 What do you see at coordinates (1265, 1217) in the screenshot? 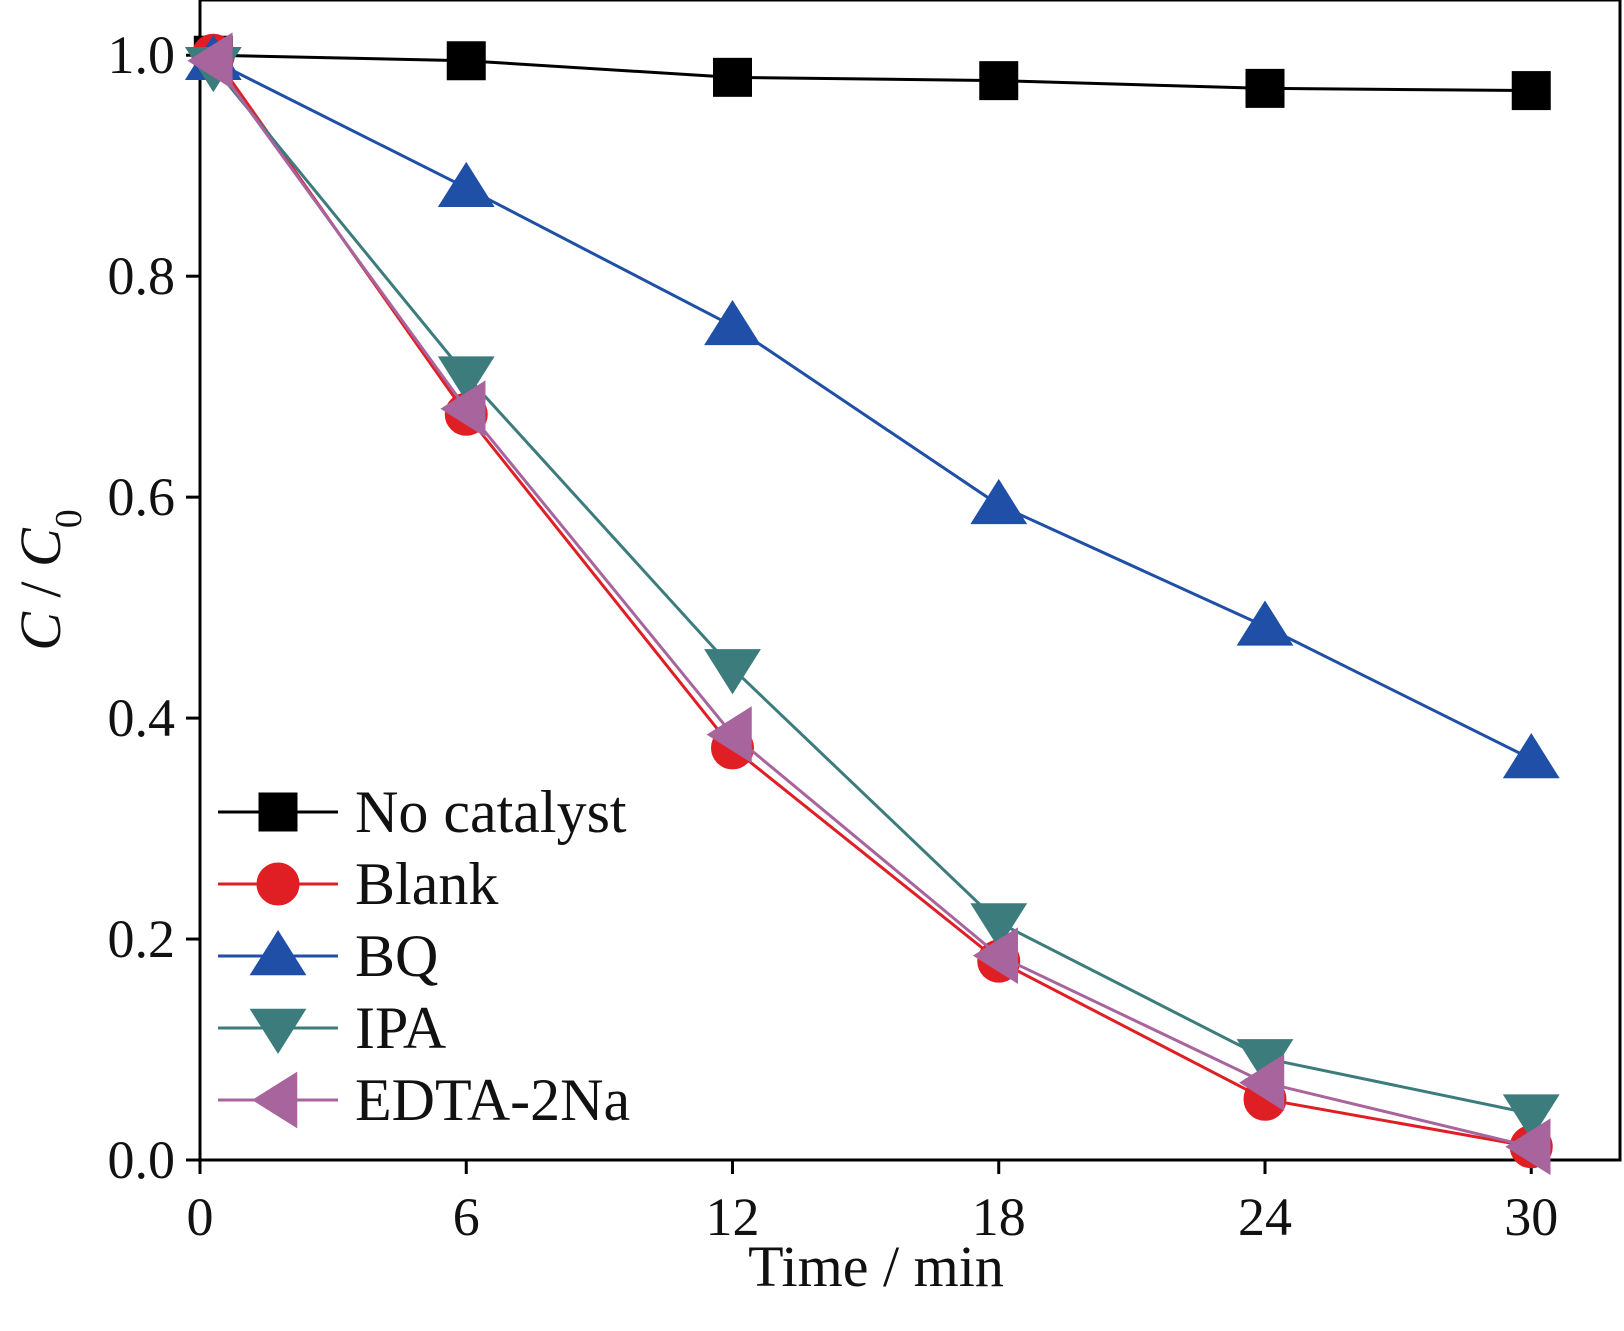
I see `x-tick-label-24: 24` at bounding box center [1265, 1217].